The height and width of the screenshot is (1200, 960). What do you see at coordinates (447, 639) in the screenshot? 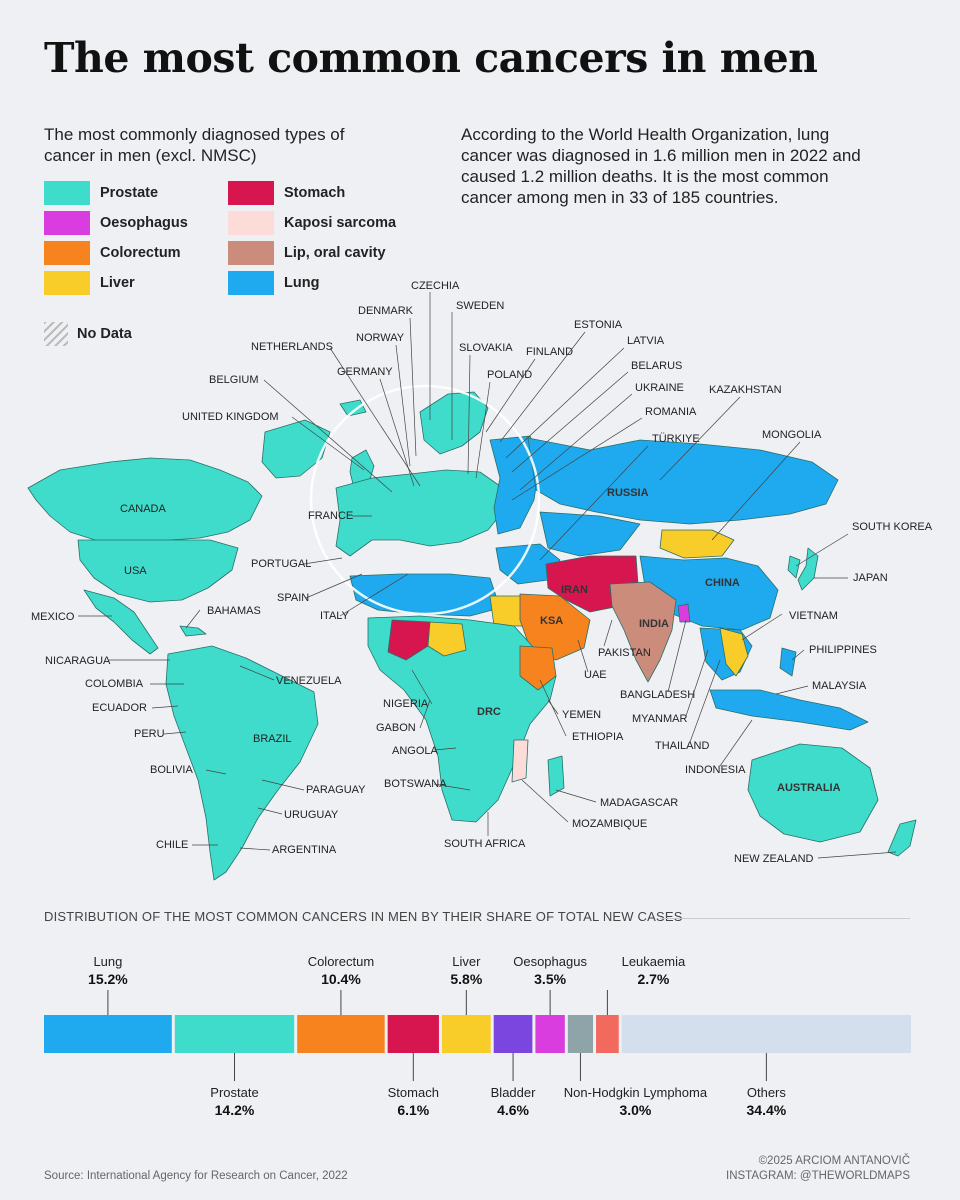
I see `region-west-africa-liver` at bounding box center [447, 639].